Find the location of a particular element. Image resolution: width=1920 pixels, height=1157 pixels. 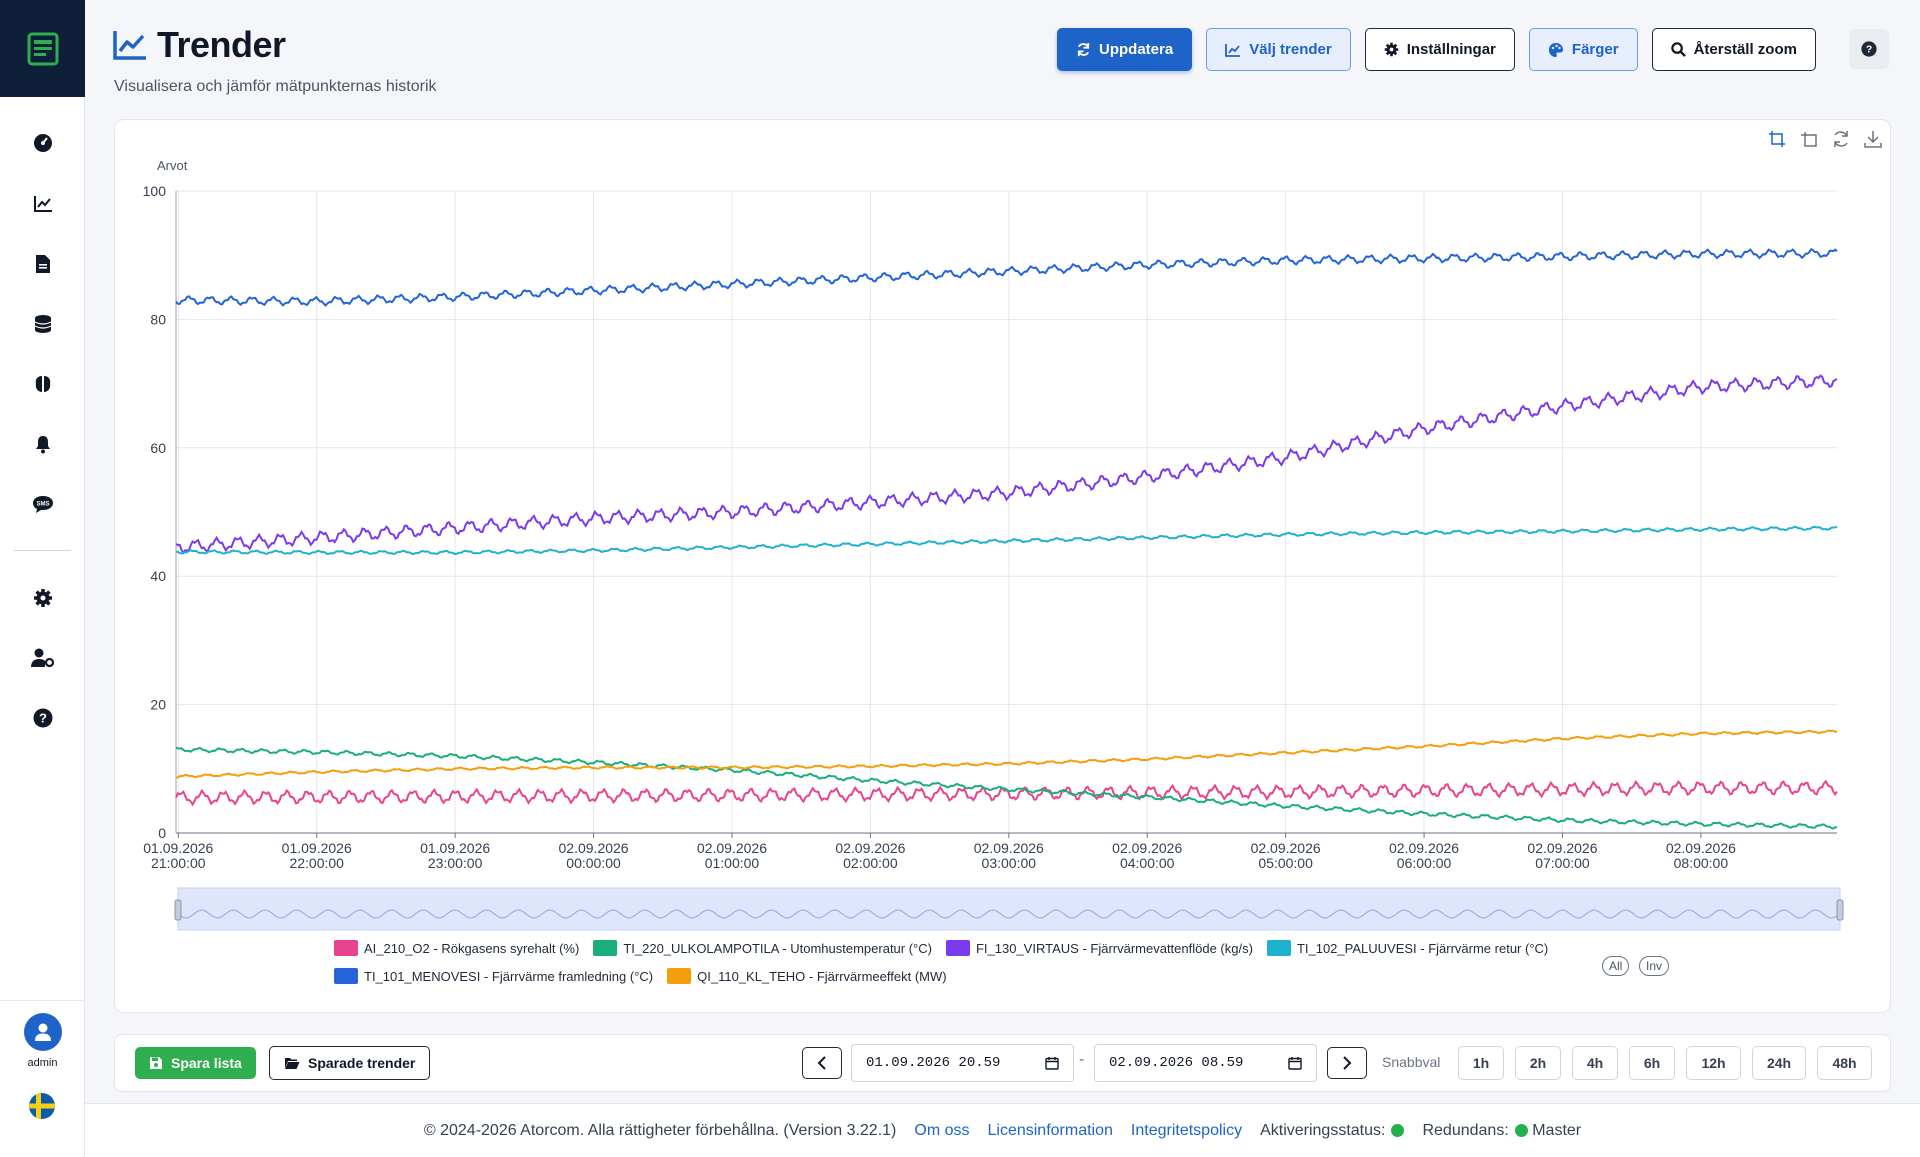

redundancy-status: Redundans: Master is located at coordinates (1501, 1131).